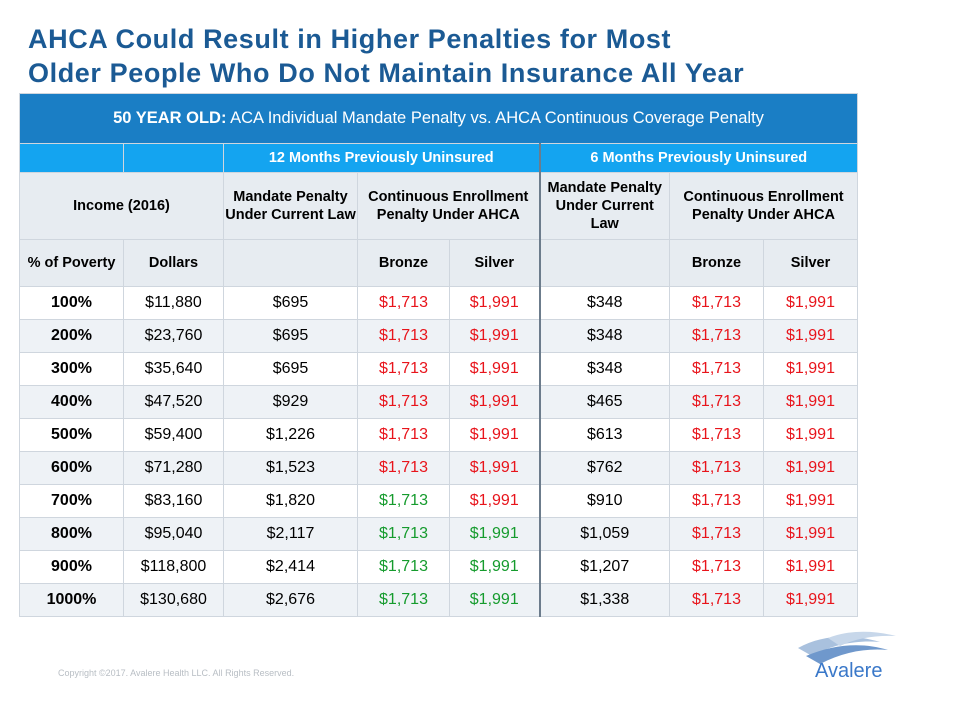  Describe the element at coordinates (173, 402) in the screenshot. I see `income-dollars: $47,520` at that location.